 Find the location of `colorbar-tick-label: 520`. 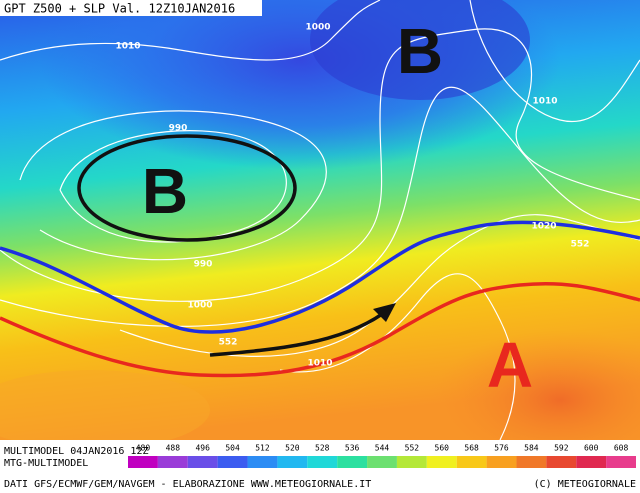

colorbar-tick-label: 520 is located at coordinates (292, 448).